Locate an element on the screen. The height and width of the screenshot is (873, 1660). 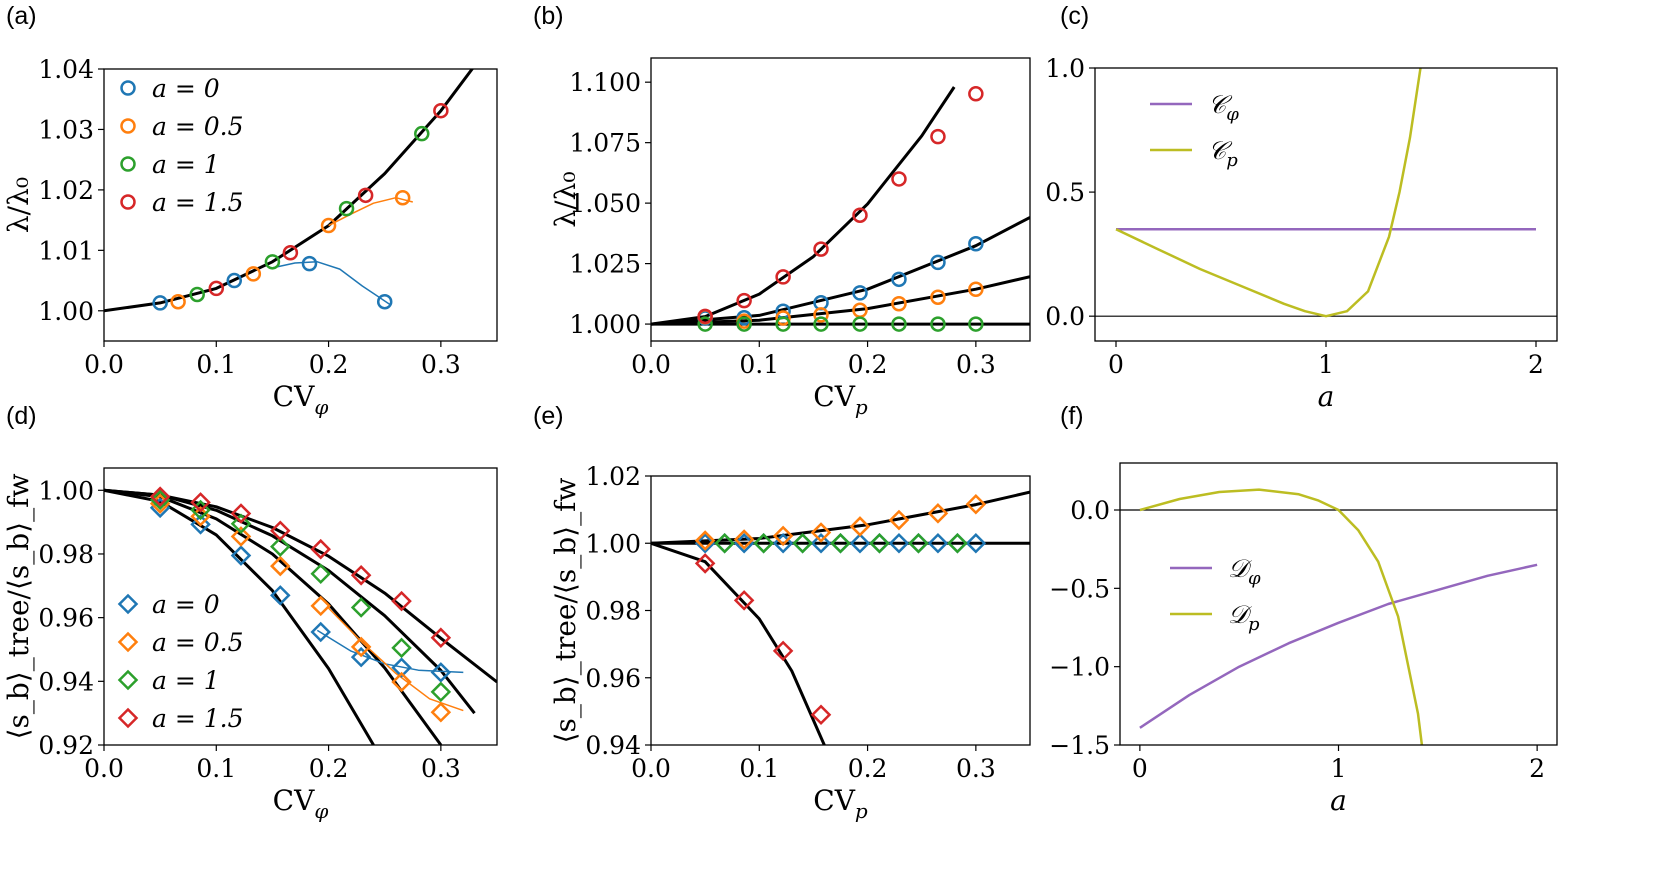
plot-area-d is located at coordinates (300, 615).